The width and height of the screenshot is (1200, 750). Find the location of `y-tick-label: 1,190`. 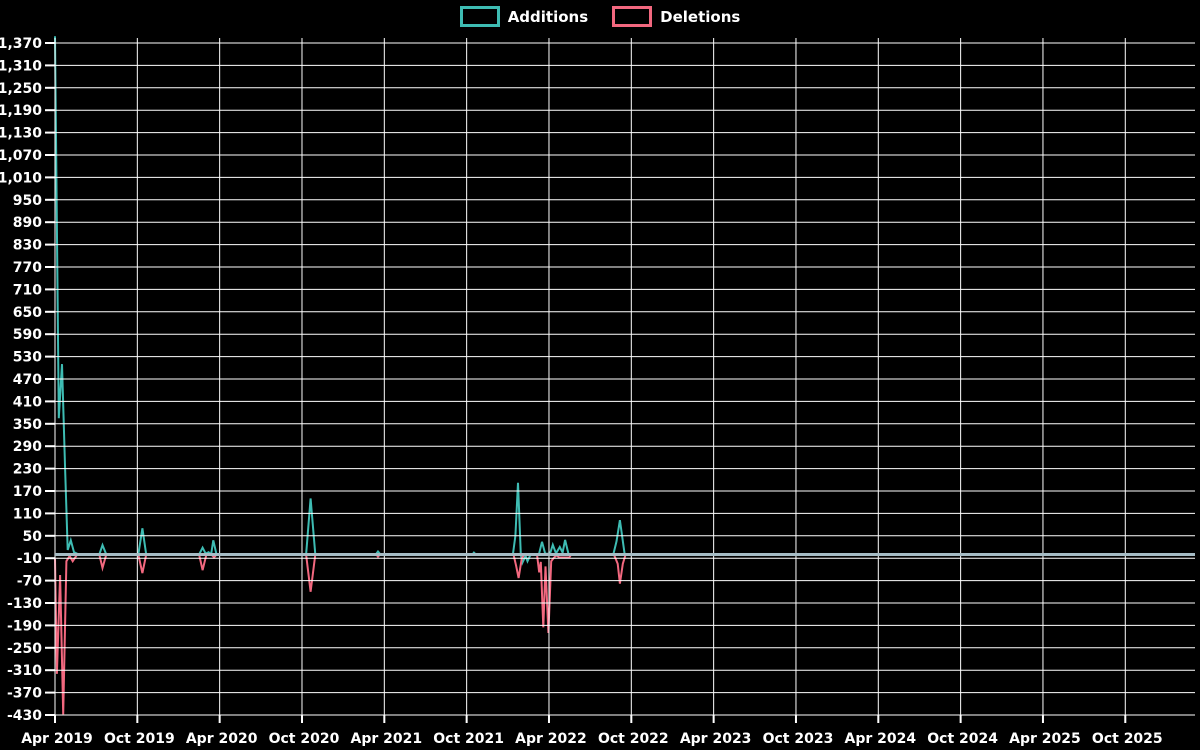

y-tick-label: 1,190 is located at coordinates (21, 111).